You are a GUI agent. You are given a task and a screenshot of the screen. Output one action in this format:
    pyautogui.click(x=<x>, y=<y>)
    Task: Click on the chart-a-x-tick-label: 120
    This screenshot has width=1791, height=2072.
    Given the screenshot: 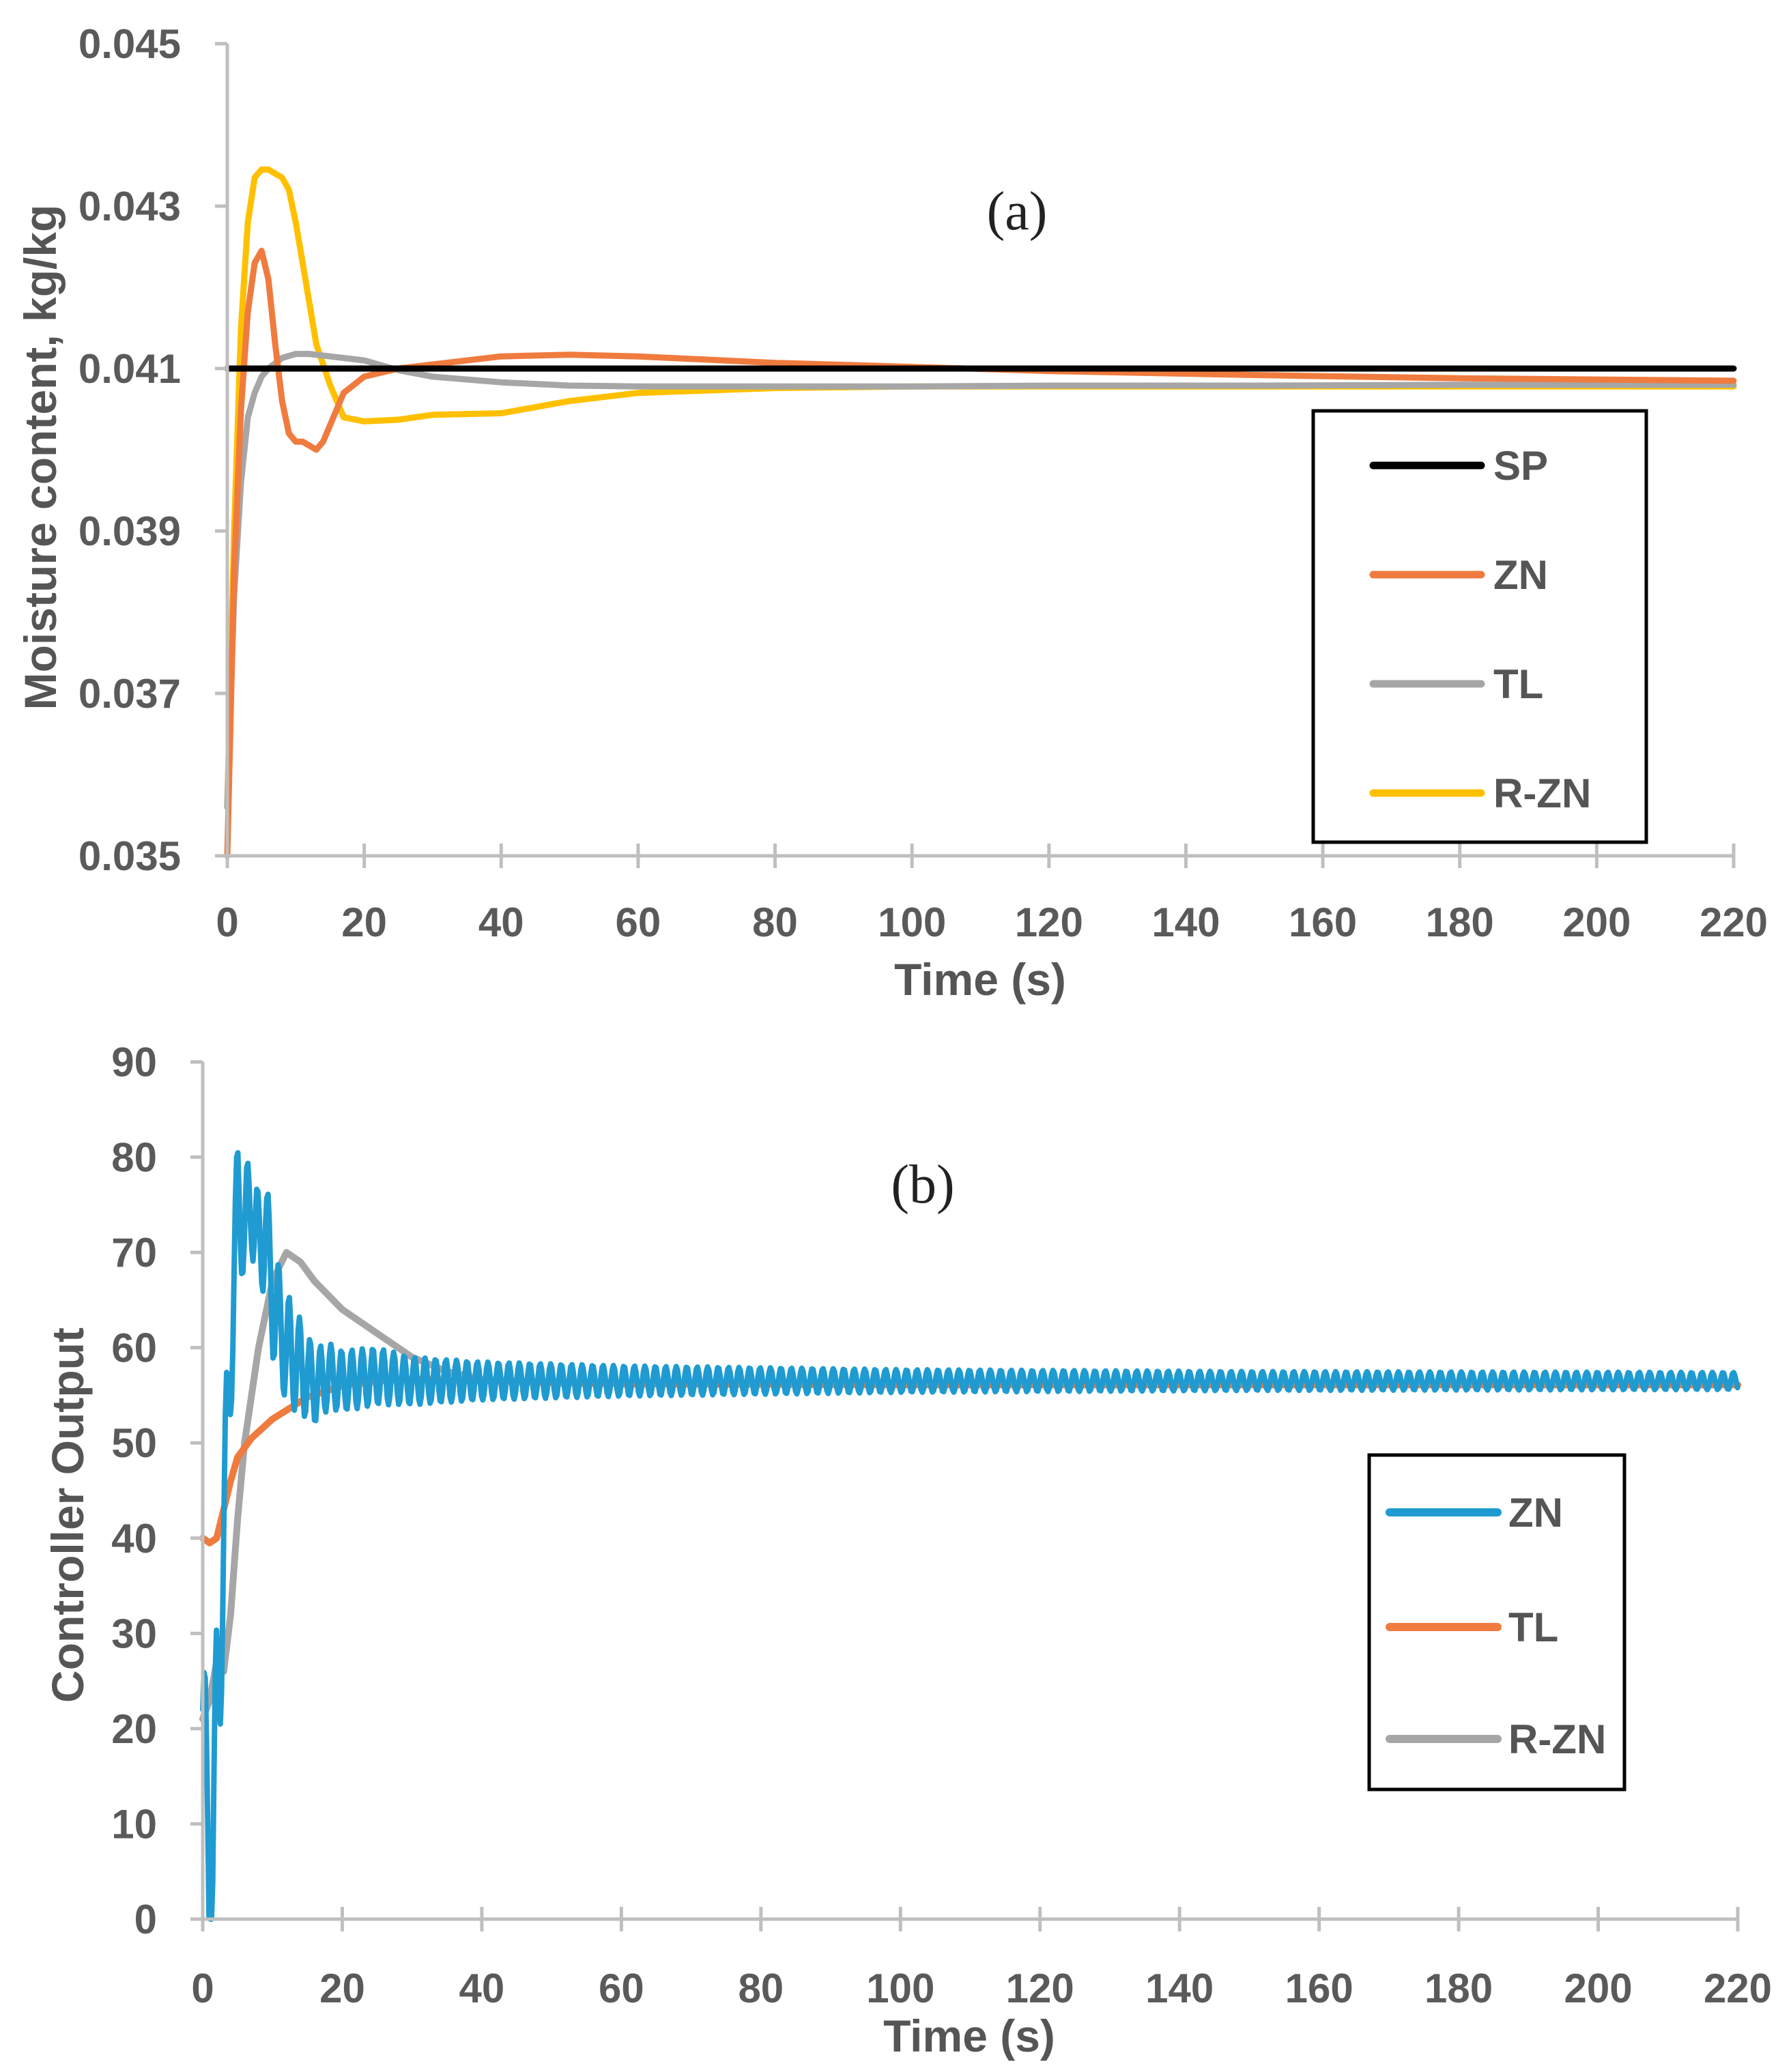 What is the action you would take?
    pyautogui.click(x=1049, y=923)
    